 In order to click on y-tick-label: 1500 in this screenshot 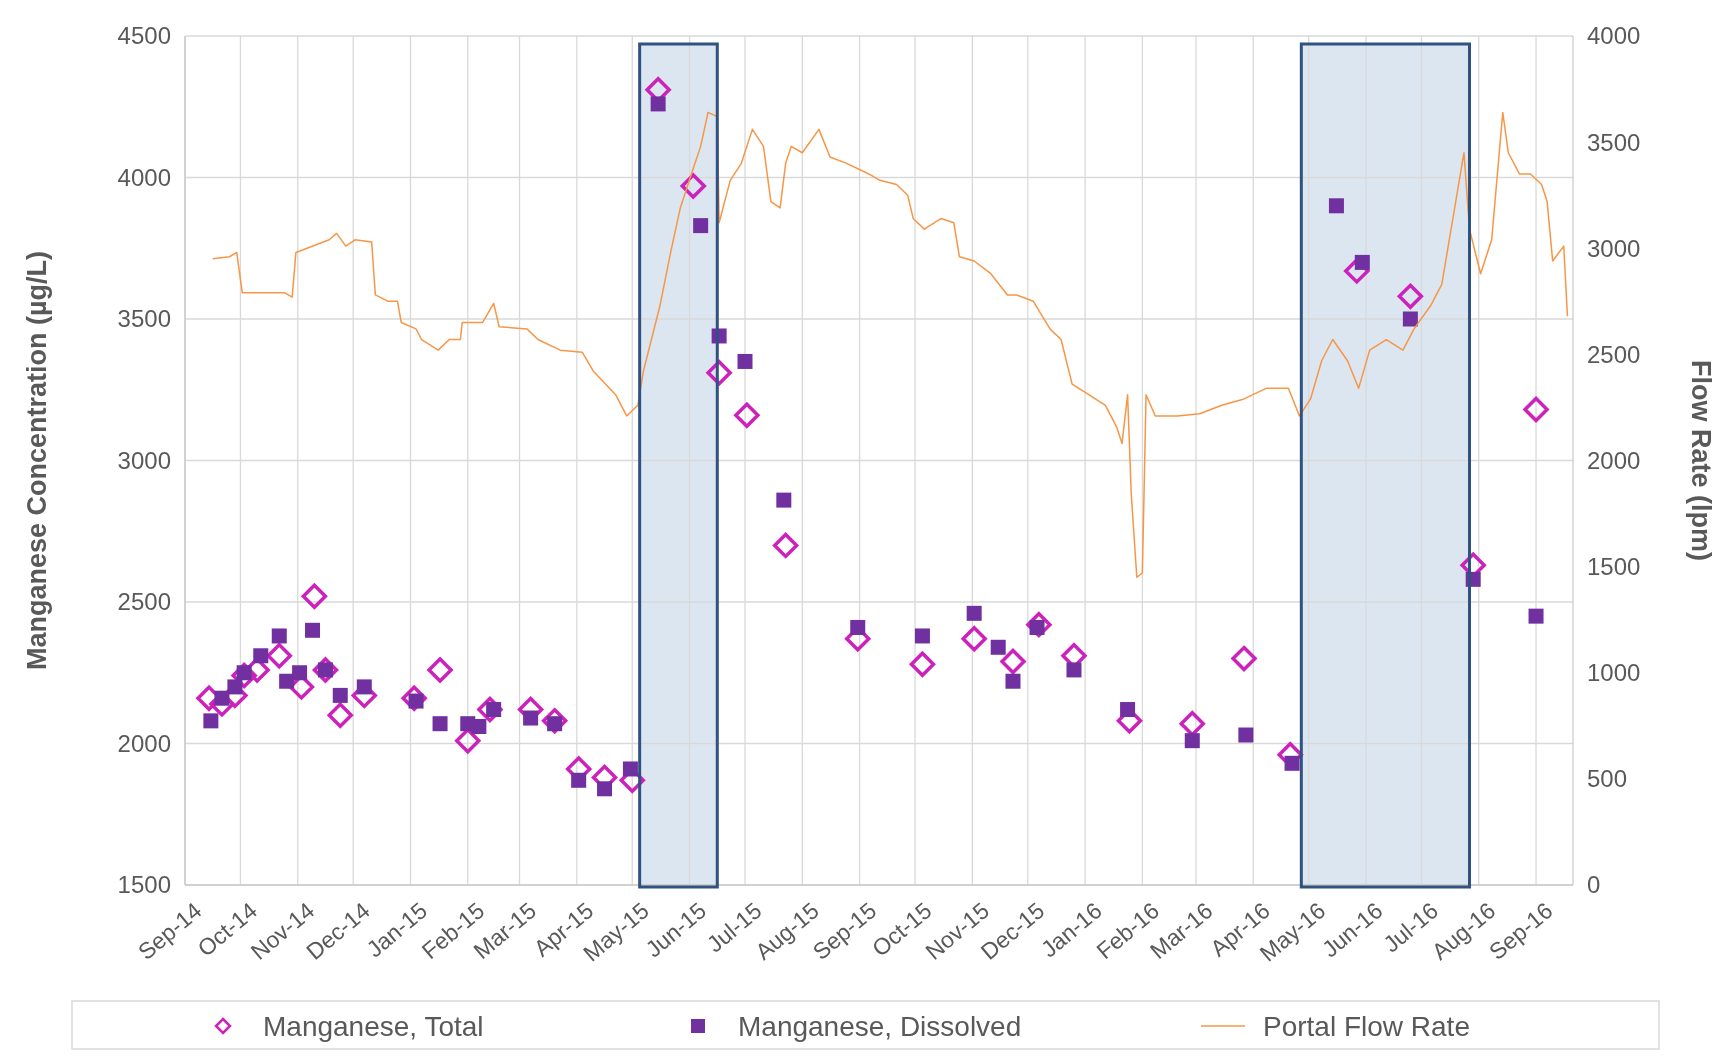, I will do `click(144, 885)`.